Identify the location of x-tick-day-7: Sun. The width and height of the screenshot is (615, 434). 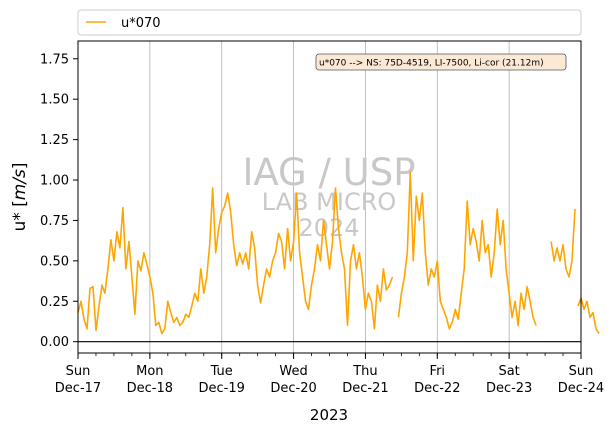
(581, 371).